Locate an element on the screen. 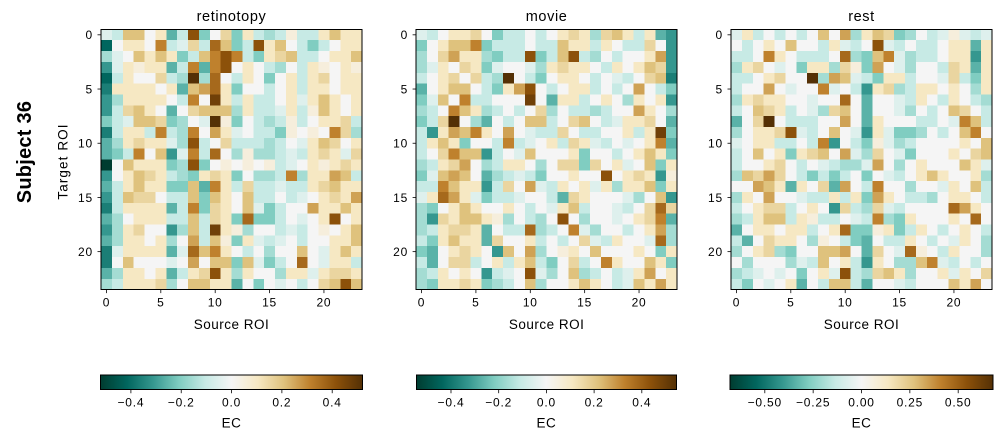 Image resolution: width=1001 pixels, height=441 pixels. svg-text: −0.50 is located at coordinates (765, 403).